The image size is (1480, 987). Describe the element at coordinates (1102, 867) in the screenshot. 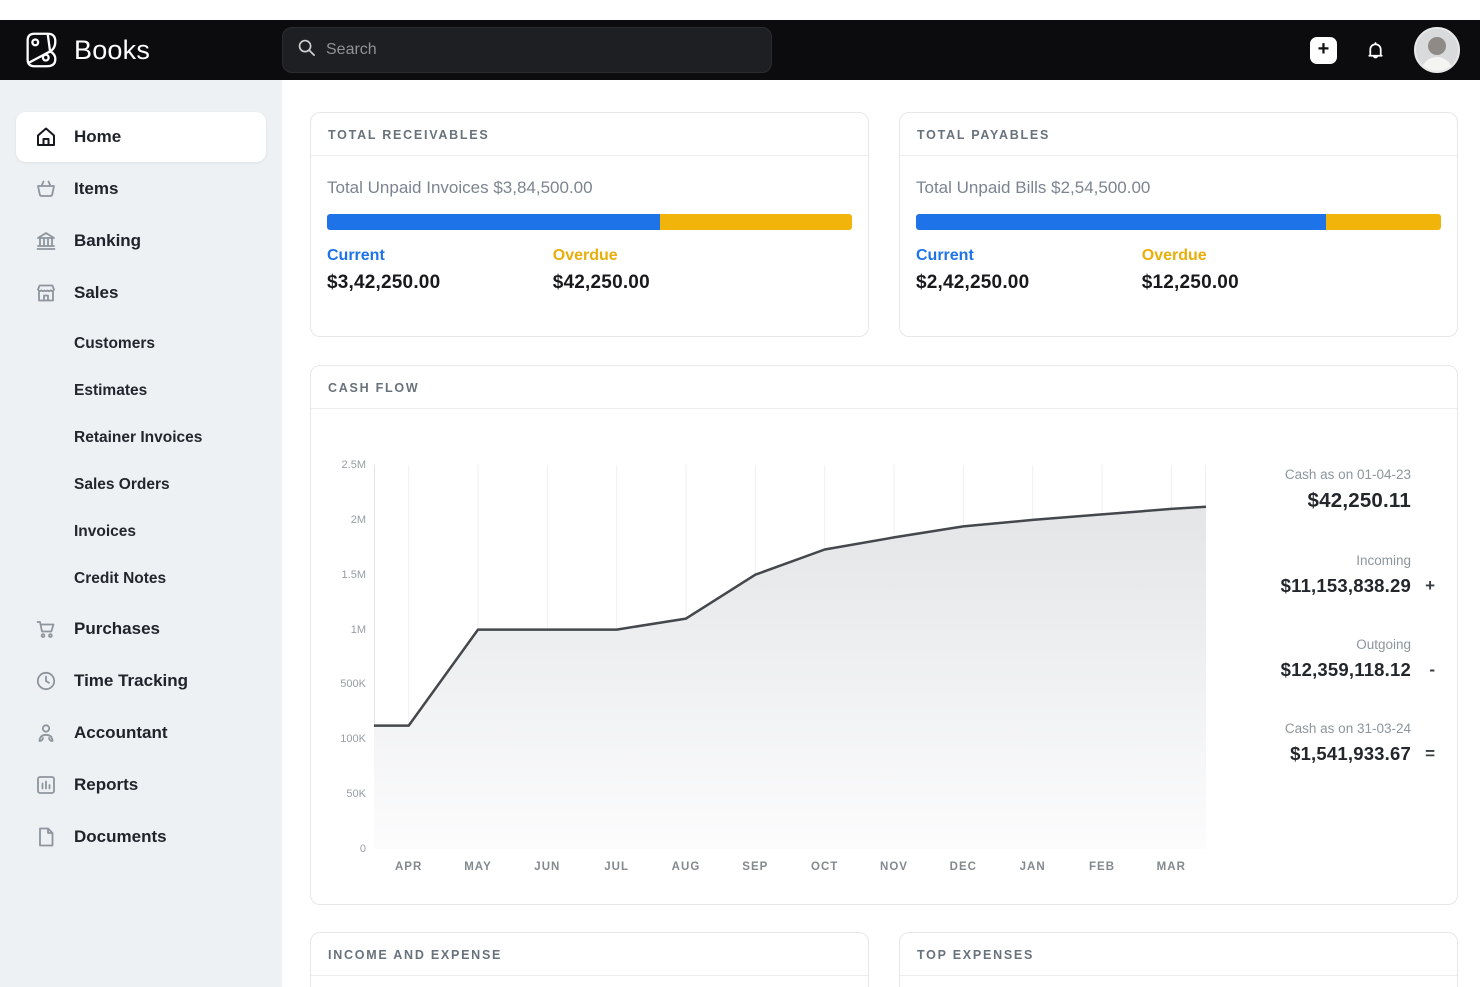

I see `x-axis-label: FEB` at that location.